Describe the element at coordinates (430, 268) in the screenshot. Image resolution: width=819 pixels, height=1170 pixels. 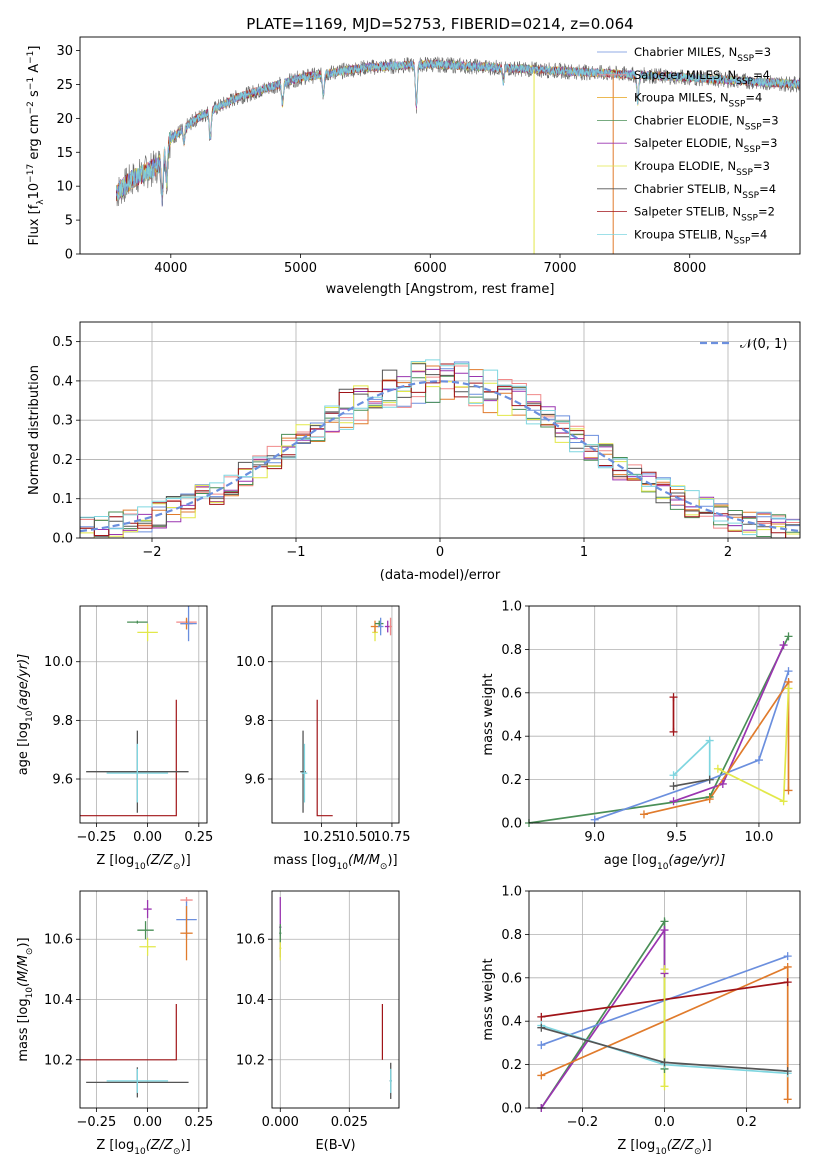
I see `x-tick-label: 6000` at that location.